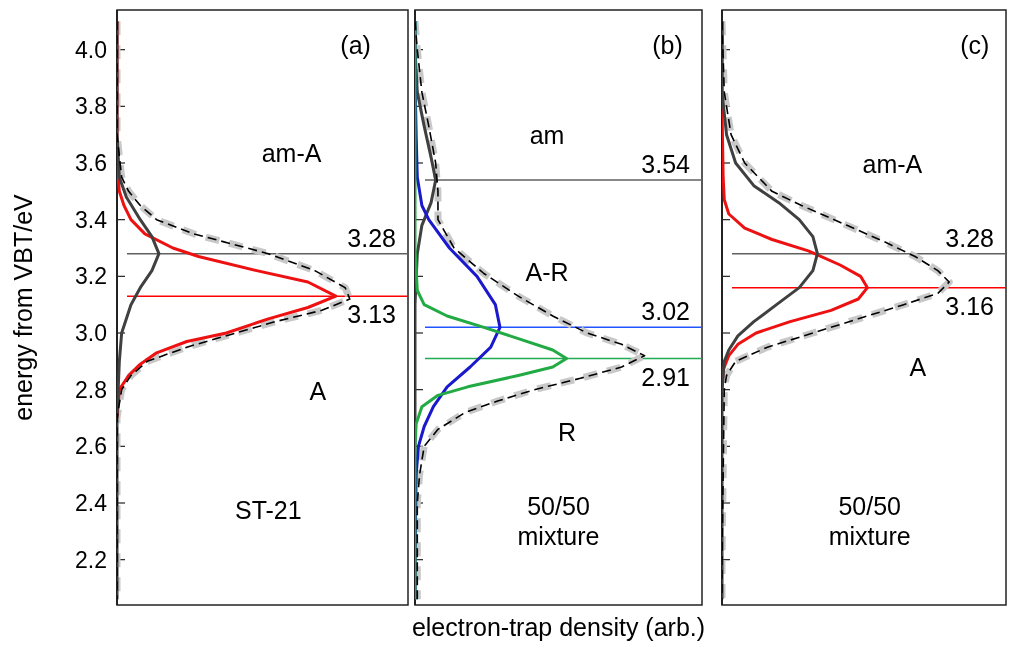 This screenshot has height=648, width=1017. Describe the element at coordinates (91, 219) in the screenshot. I see `y-tick-label: 3.4` at that location.